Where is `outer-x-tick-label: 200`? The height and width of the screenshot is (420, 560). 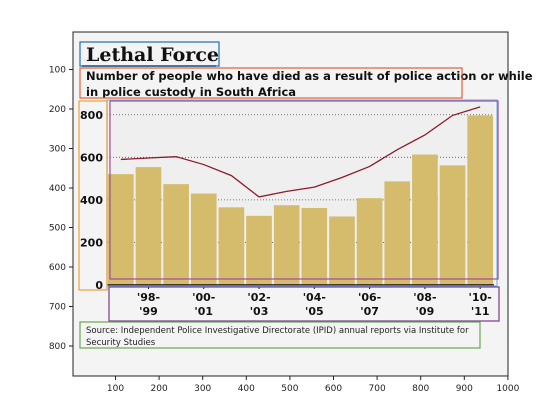
outer-x-tick-label: 200 is located at coordinates (159, 389).